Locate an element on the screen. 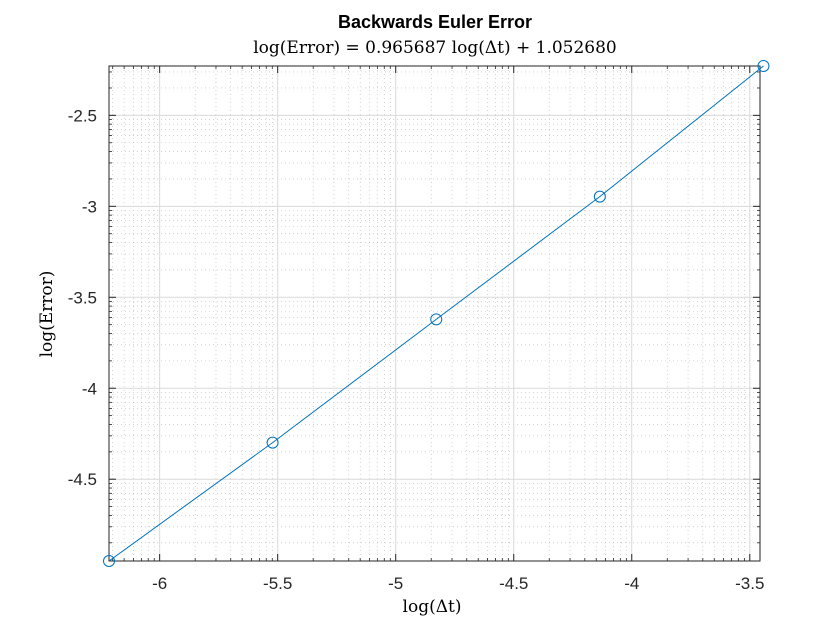  y-tick-label: -4.5 is located at coordinates (82, 479).